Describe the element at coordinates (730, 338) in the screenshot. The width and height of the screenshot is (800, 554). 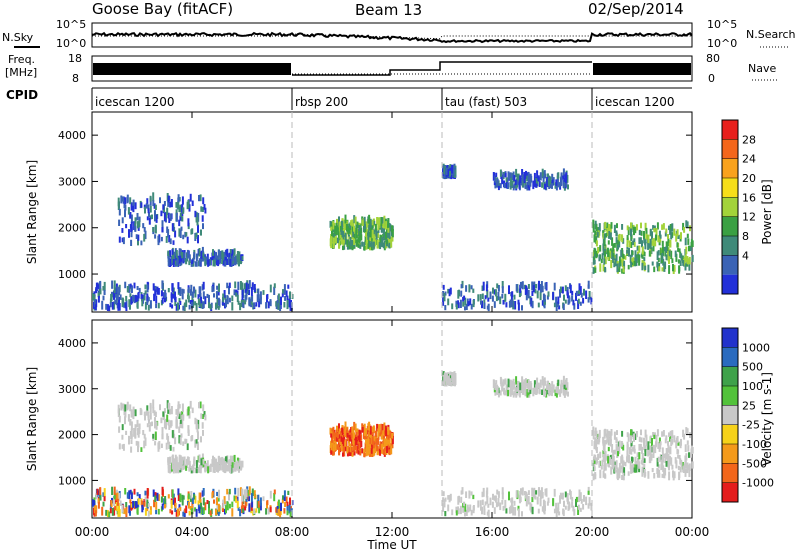
I see `velocity-colorbar-cell` at that location.